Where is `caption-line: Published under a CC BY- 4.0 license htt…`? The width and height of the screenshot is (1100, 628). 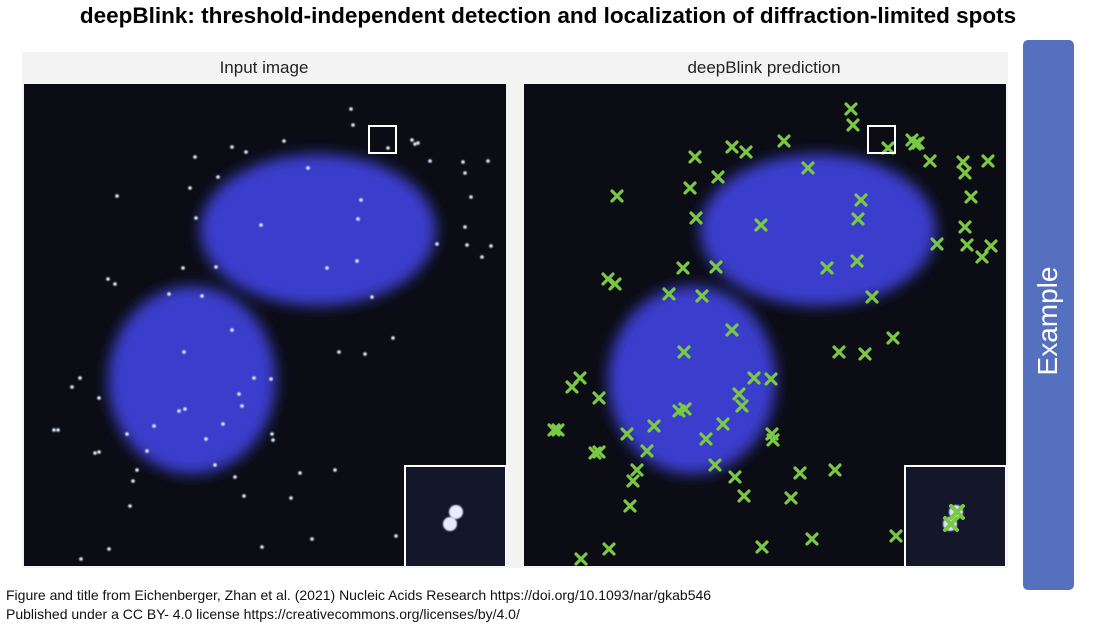
caption-line: Published under a CC BY- 4.0 license htt… is located at coordinates (263, 614).